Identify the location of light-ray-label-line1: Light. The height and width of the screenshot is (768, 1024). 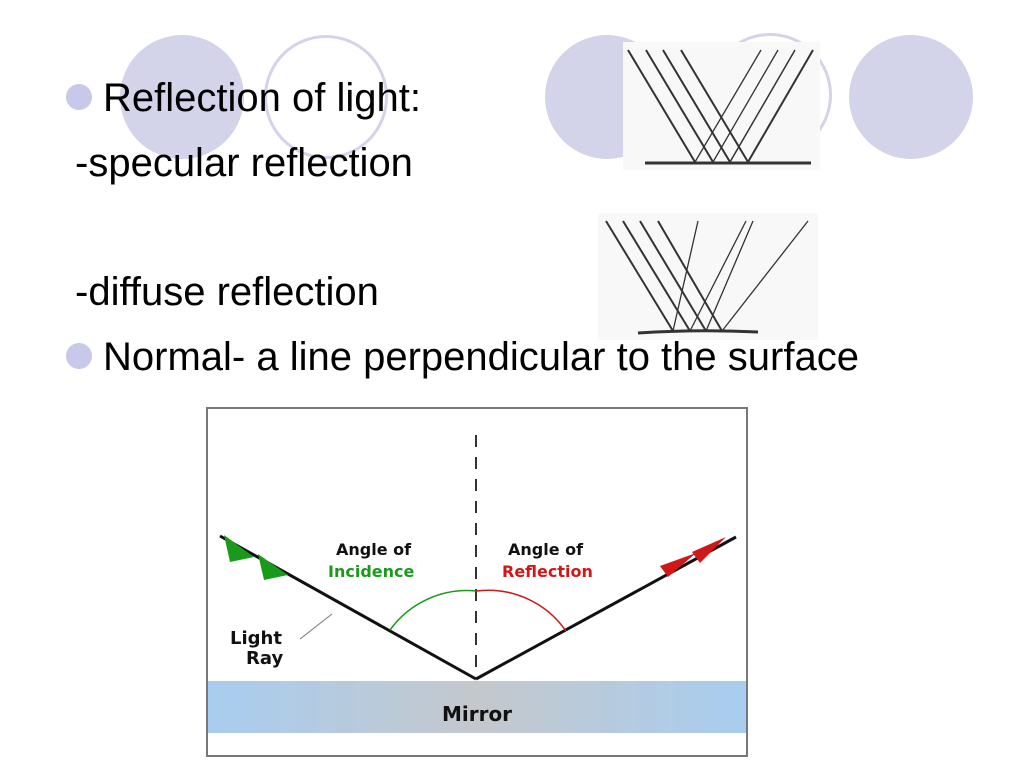
(256, 638).